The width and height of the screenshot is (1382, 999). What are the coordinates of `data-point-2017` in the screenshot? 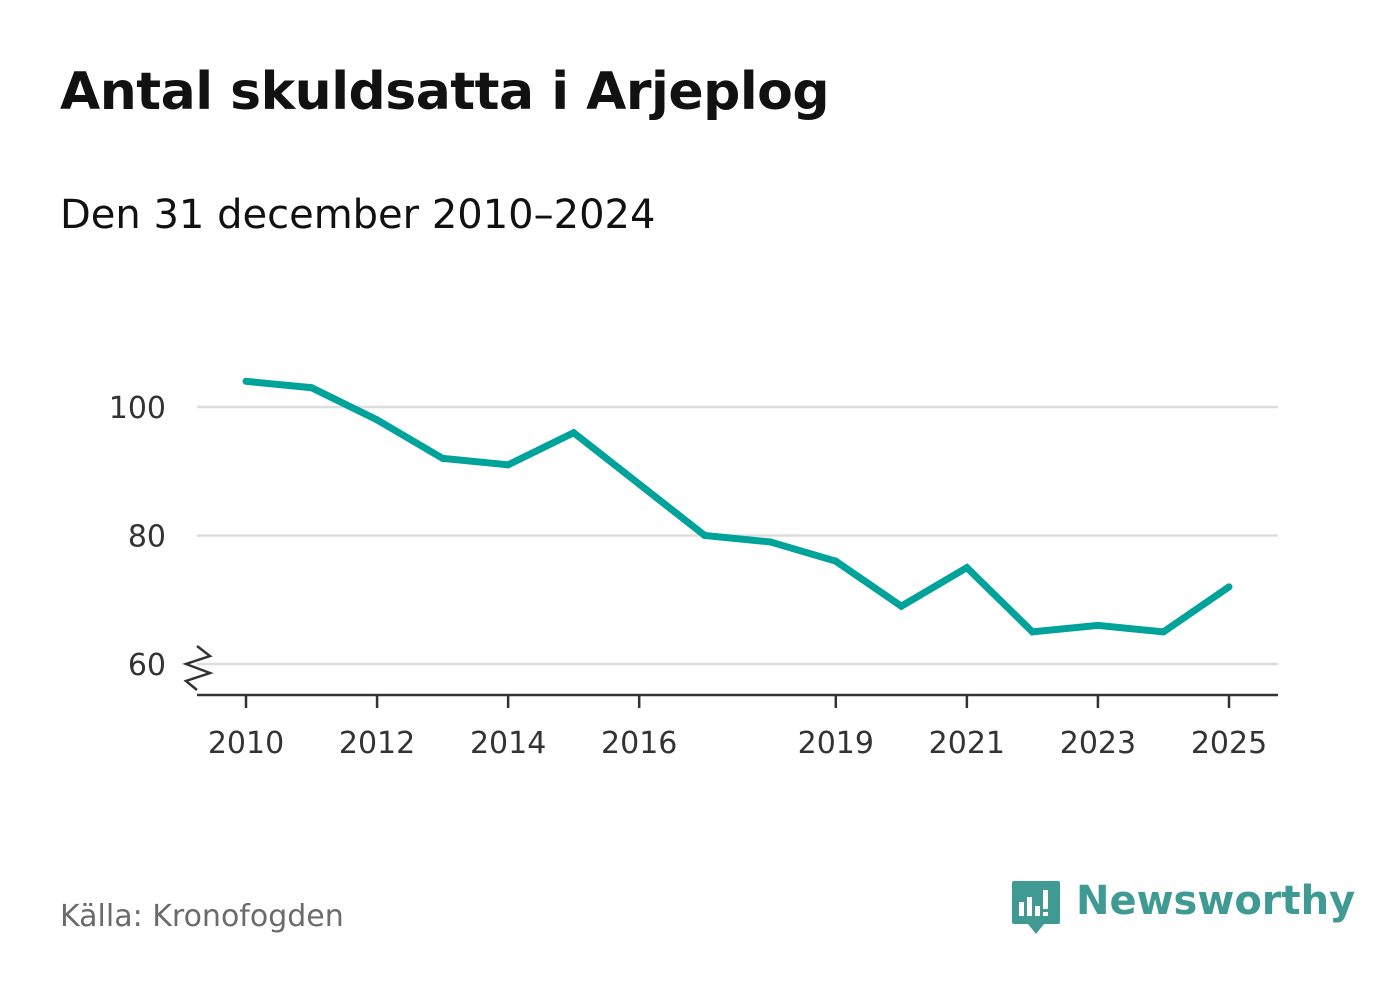 It's located at (705, 535).